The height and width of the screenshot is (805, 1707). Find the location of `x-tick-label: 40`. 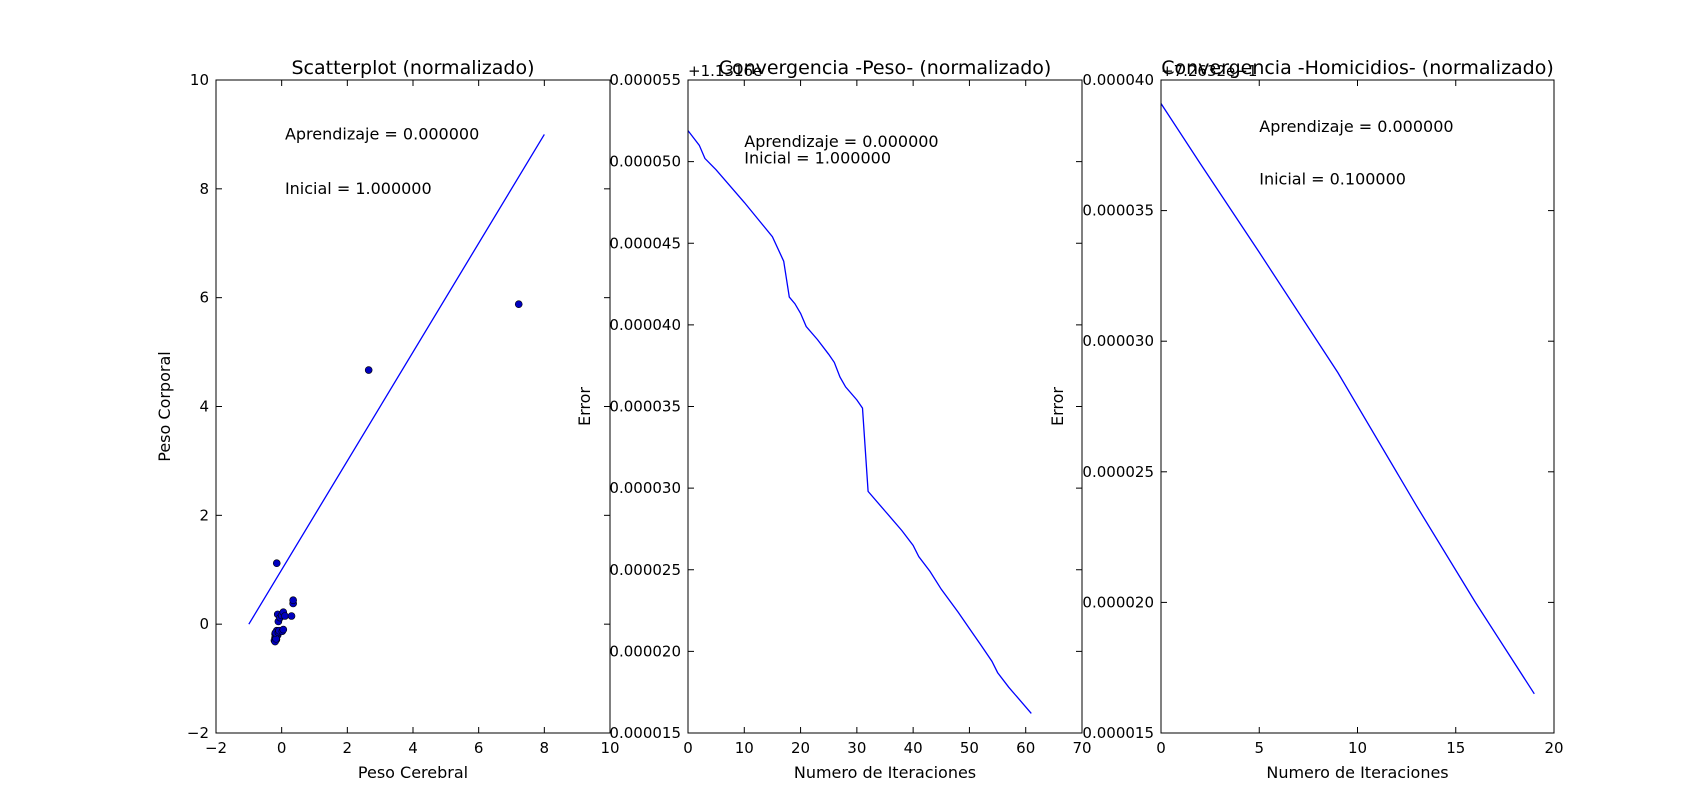

x-tick-label: 40 is located at coordinates (913, 748).